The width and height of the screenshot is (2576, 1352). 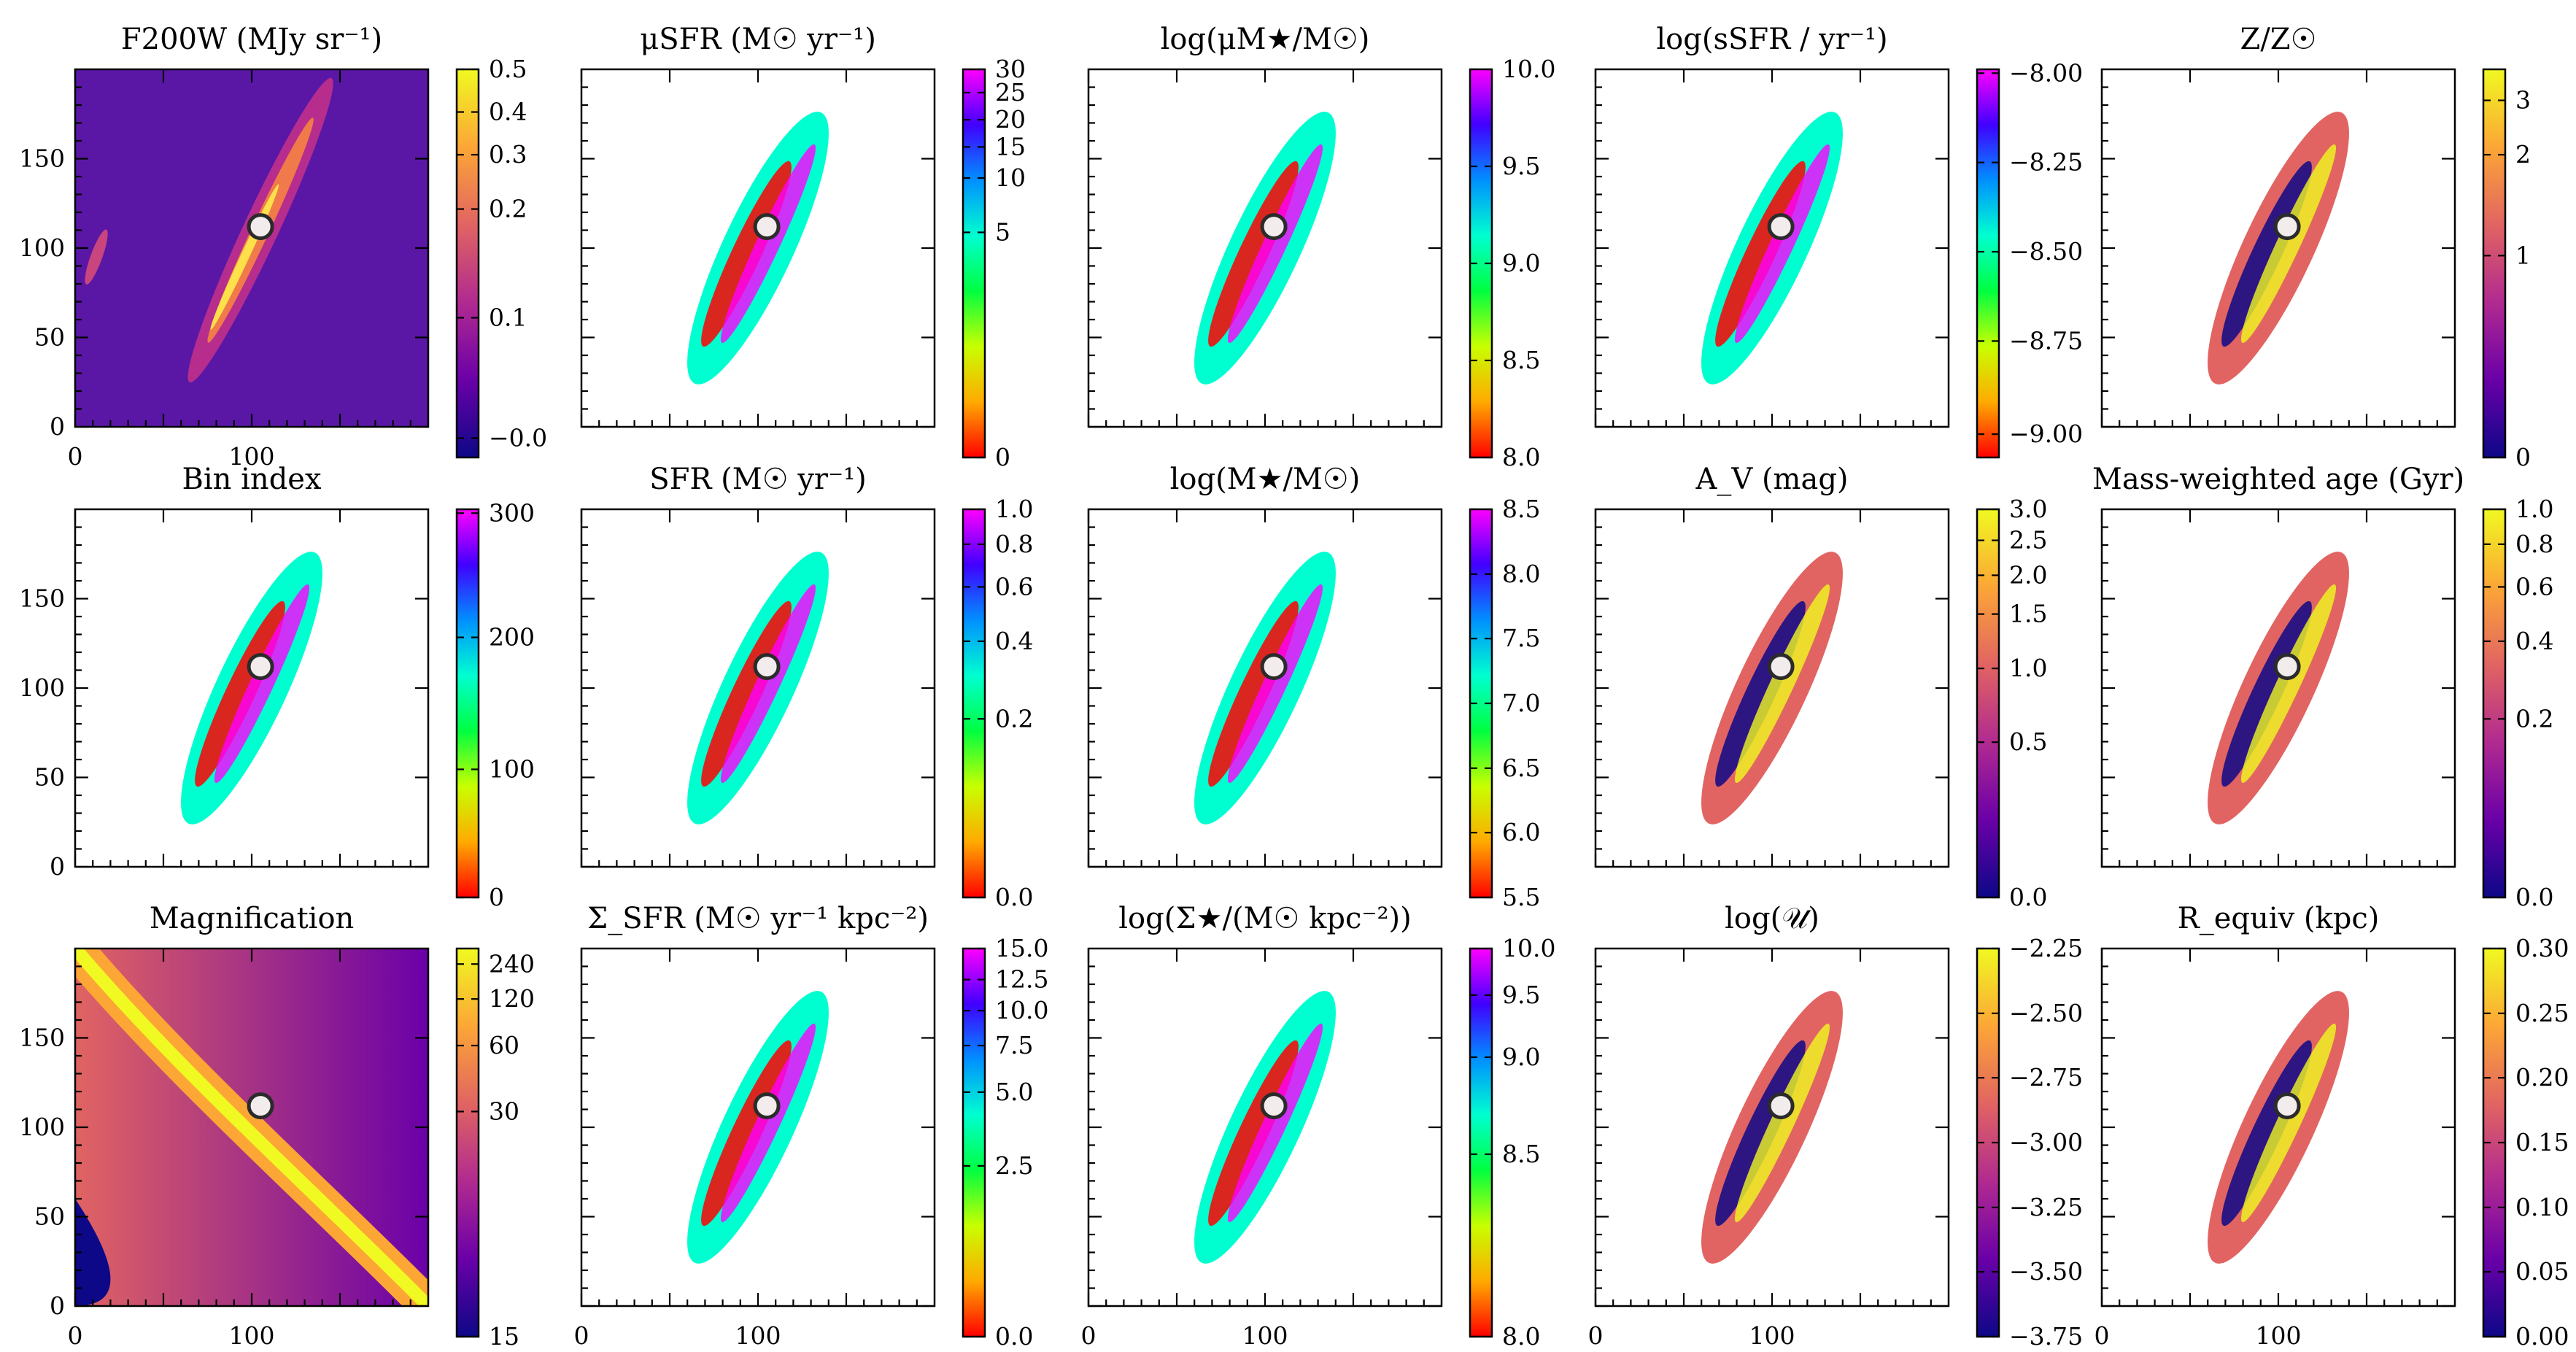 I want to click on panel-7: SFR (M☉ yr⁻¹) 0.0 0.2 0.4 0.6 0.8 1.0, so click(x=806, y=687).